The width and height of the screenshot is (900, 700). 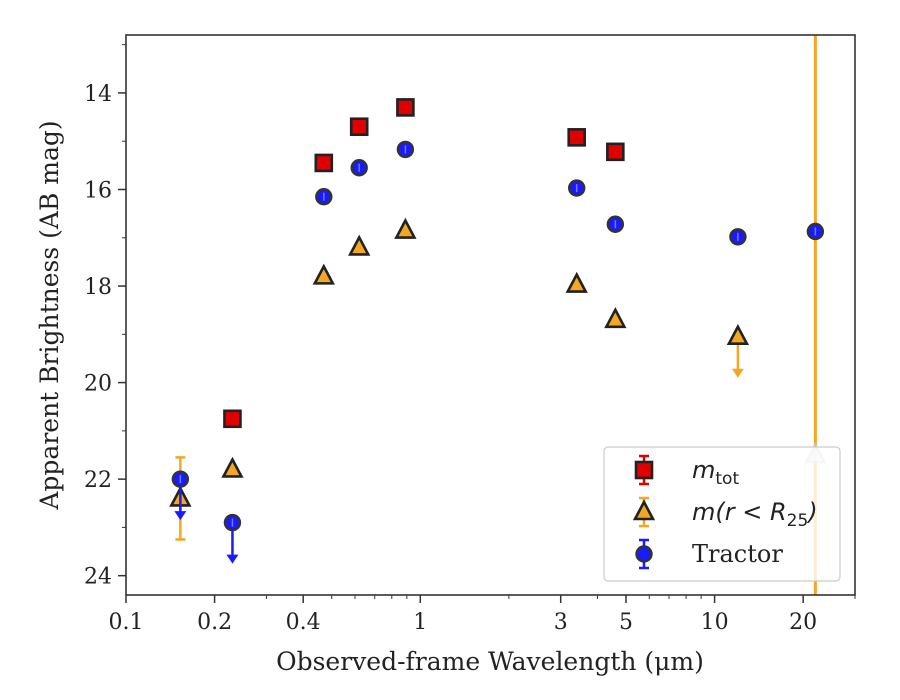 I want to click on x-tick-label: 0.1, so click(x=126, y=622).